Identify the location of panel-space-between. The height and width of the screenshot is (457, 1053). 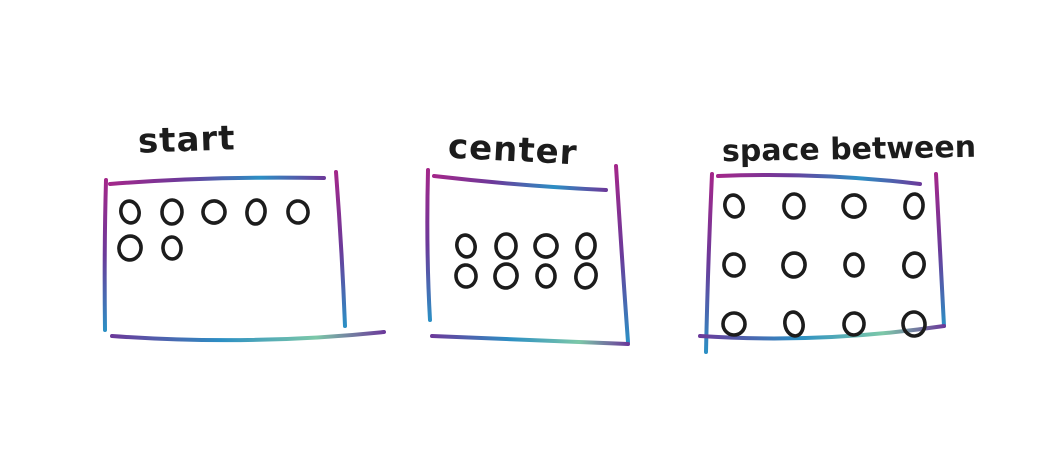
(822, 263).